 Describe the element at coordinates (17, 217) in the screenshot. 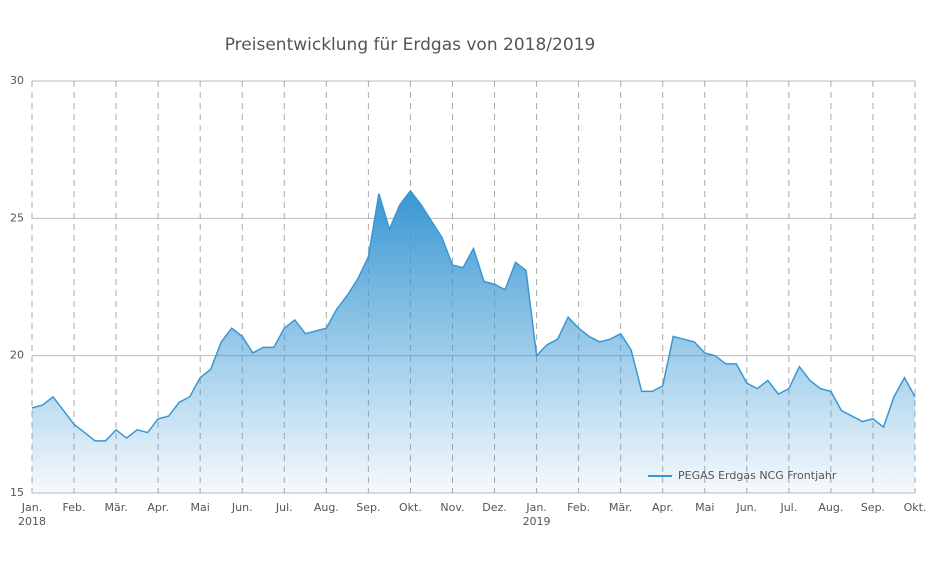

I see `y-tick-label: 25` at that location.